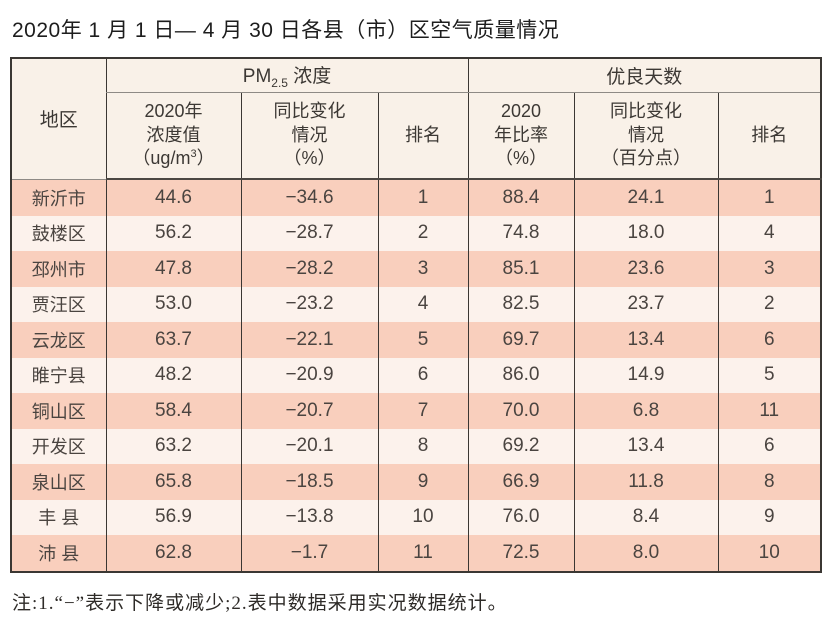  Describe the element at coordinates (173, 123) in the screenshot. I see `pm-value-label: 2020年 浓度值` at that location.